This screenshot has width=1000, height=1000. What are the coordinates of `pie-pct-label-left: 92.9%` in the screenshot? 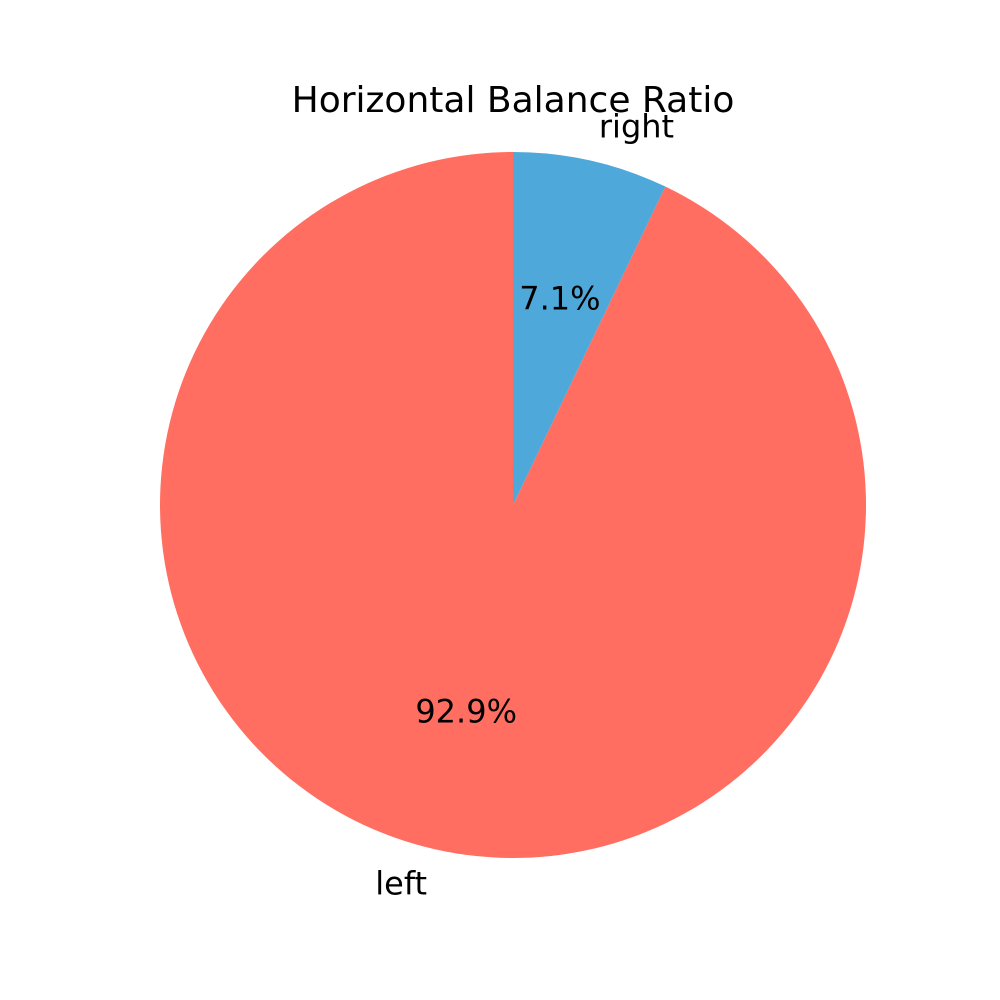 It's located at (466, 712).